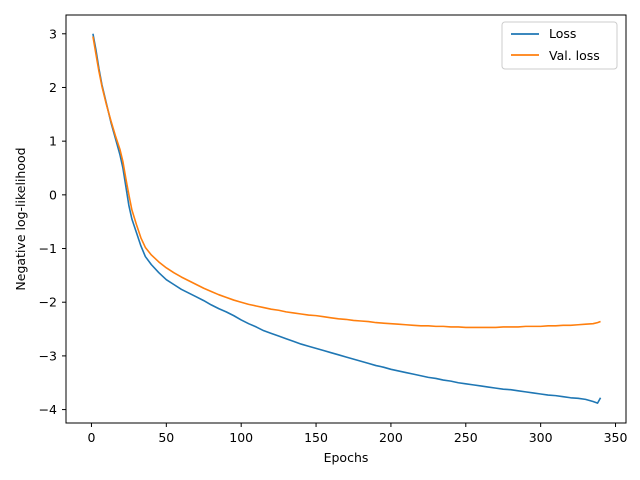 This screenshot has width=640, height=480. Describe the element at coordinates (574, 55) in the screenshot. I see `legend-label-val-loss: Val. loss` at that location.